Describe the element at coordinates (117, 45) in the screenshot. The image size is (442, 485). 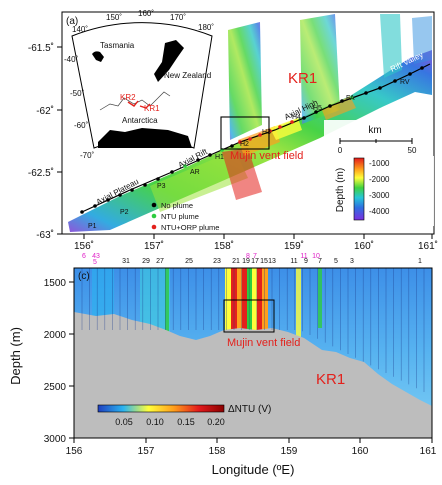
I see `inset-label-tasmania: Tasmania` at that location.